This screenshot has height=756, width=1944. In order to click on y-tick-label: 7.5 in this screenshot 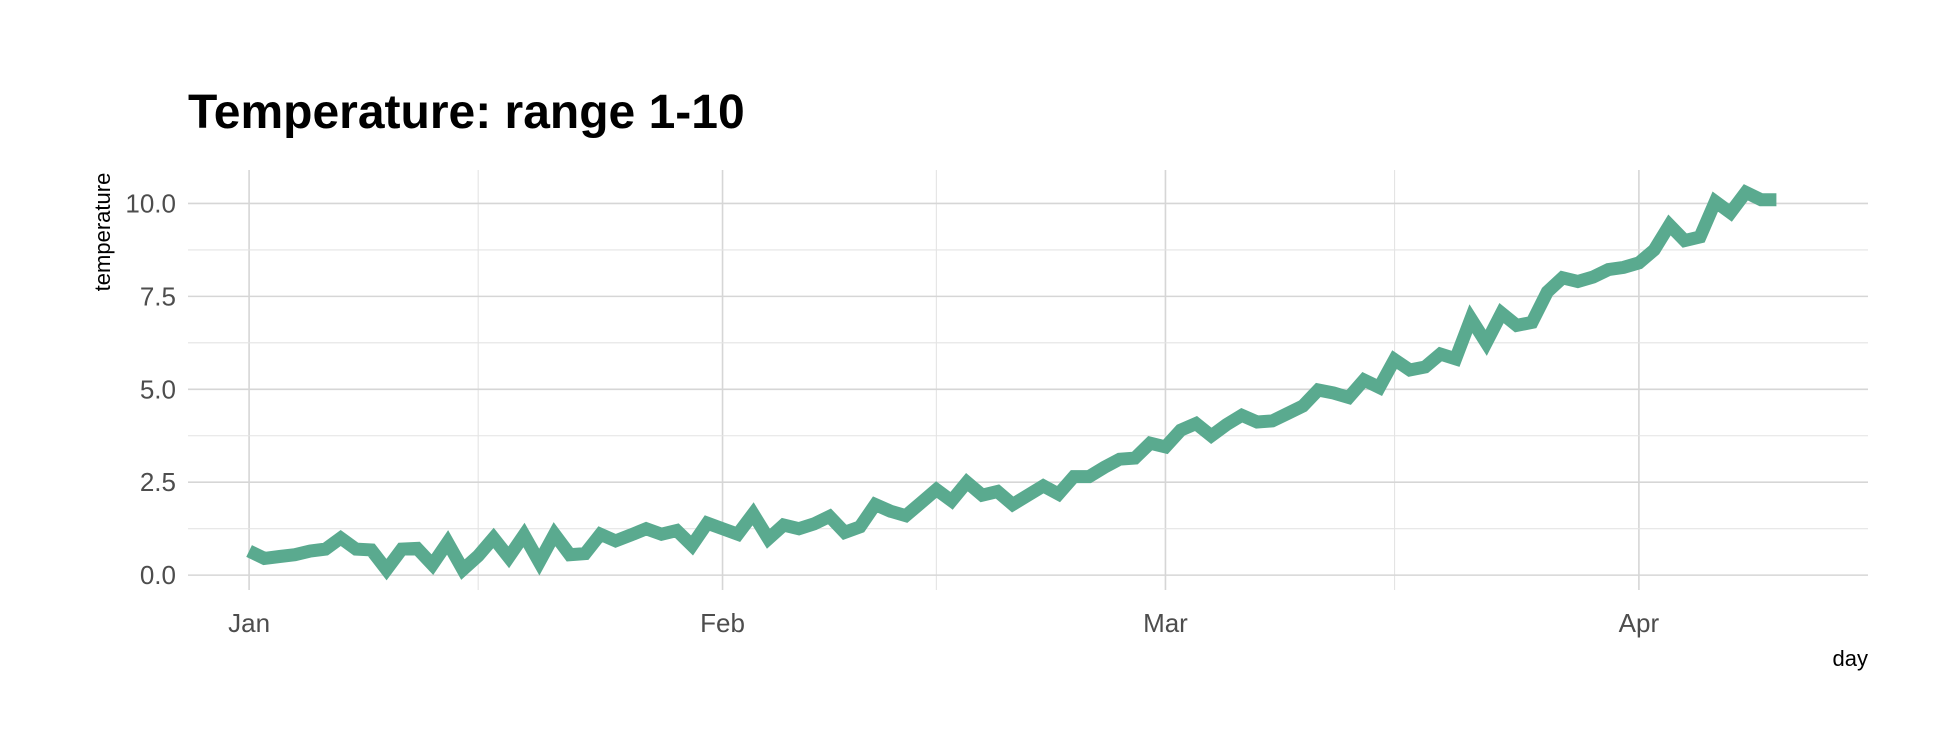, I will do `click(158, 296)`.